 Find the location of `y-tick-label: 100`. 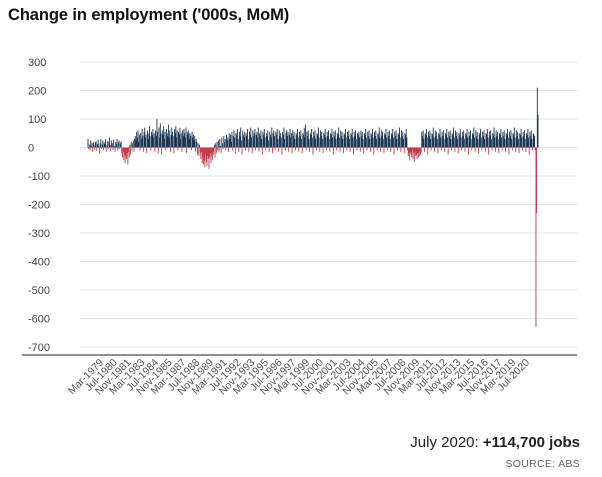

y-tick-label: 100 is located at coordinates (37, 120).